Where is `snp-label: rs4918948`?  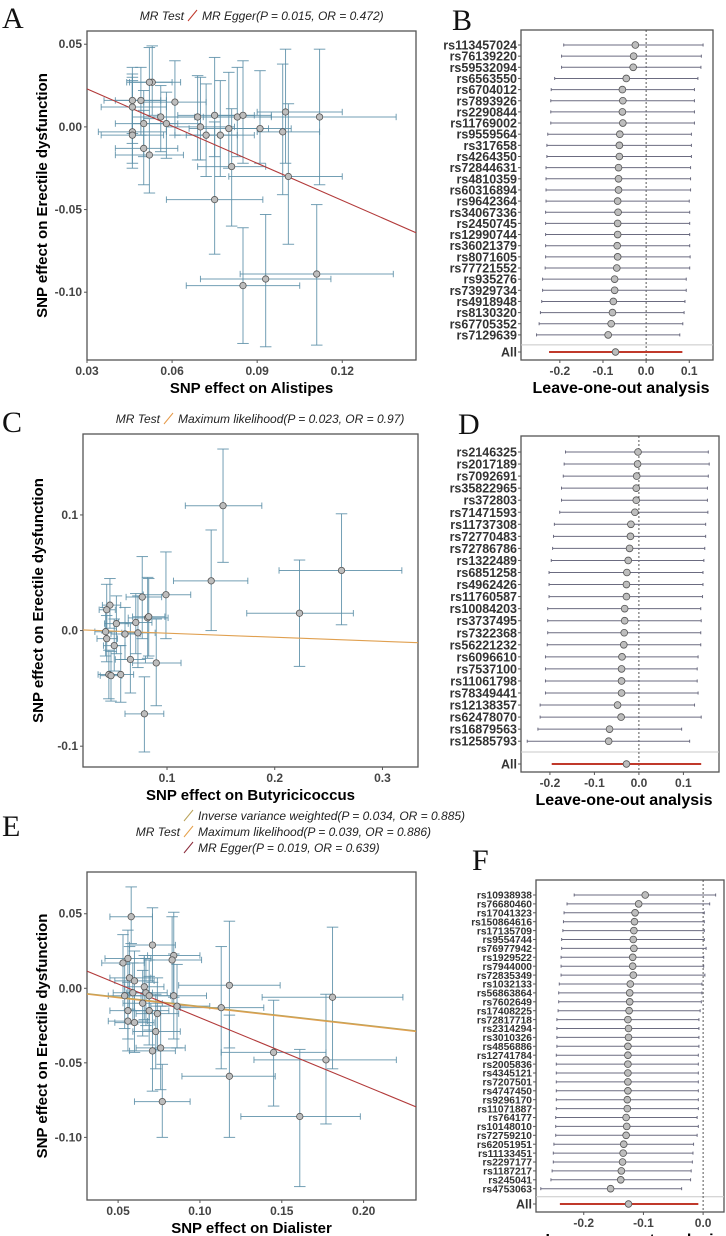
snp-label: rs4918948 is located at coordinates (487, 302).